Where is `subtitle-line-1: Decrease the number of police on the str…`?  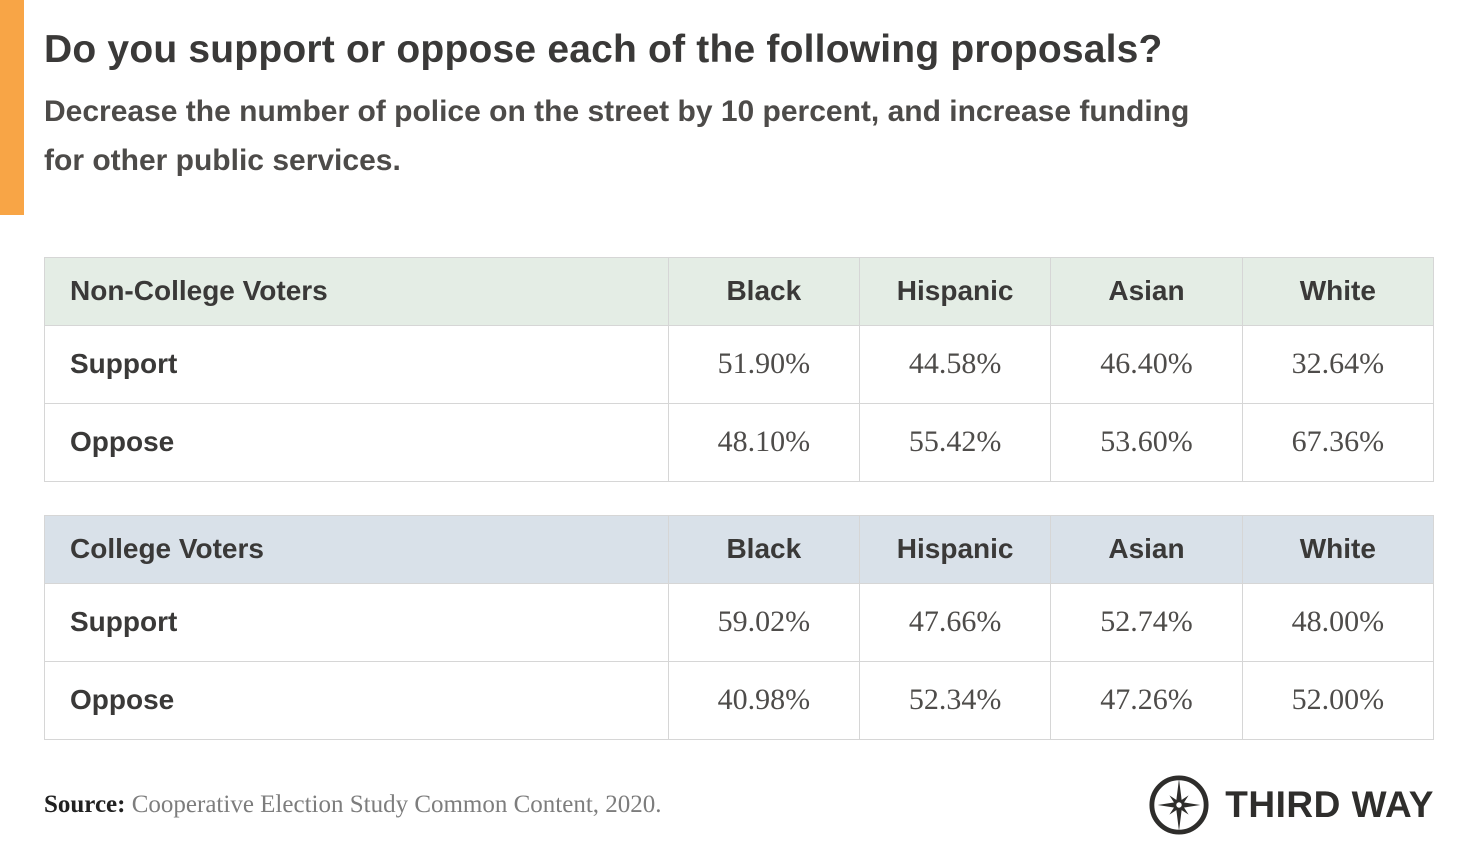
subtitle-line-1: Decrease the number of police on the str… is located at coordinates (617, 111).